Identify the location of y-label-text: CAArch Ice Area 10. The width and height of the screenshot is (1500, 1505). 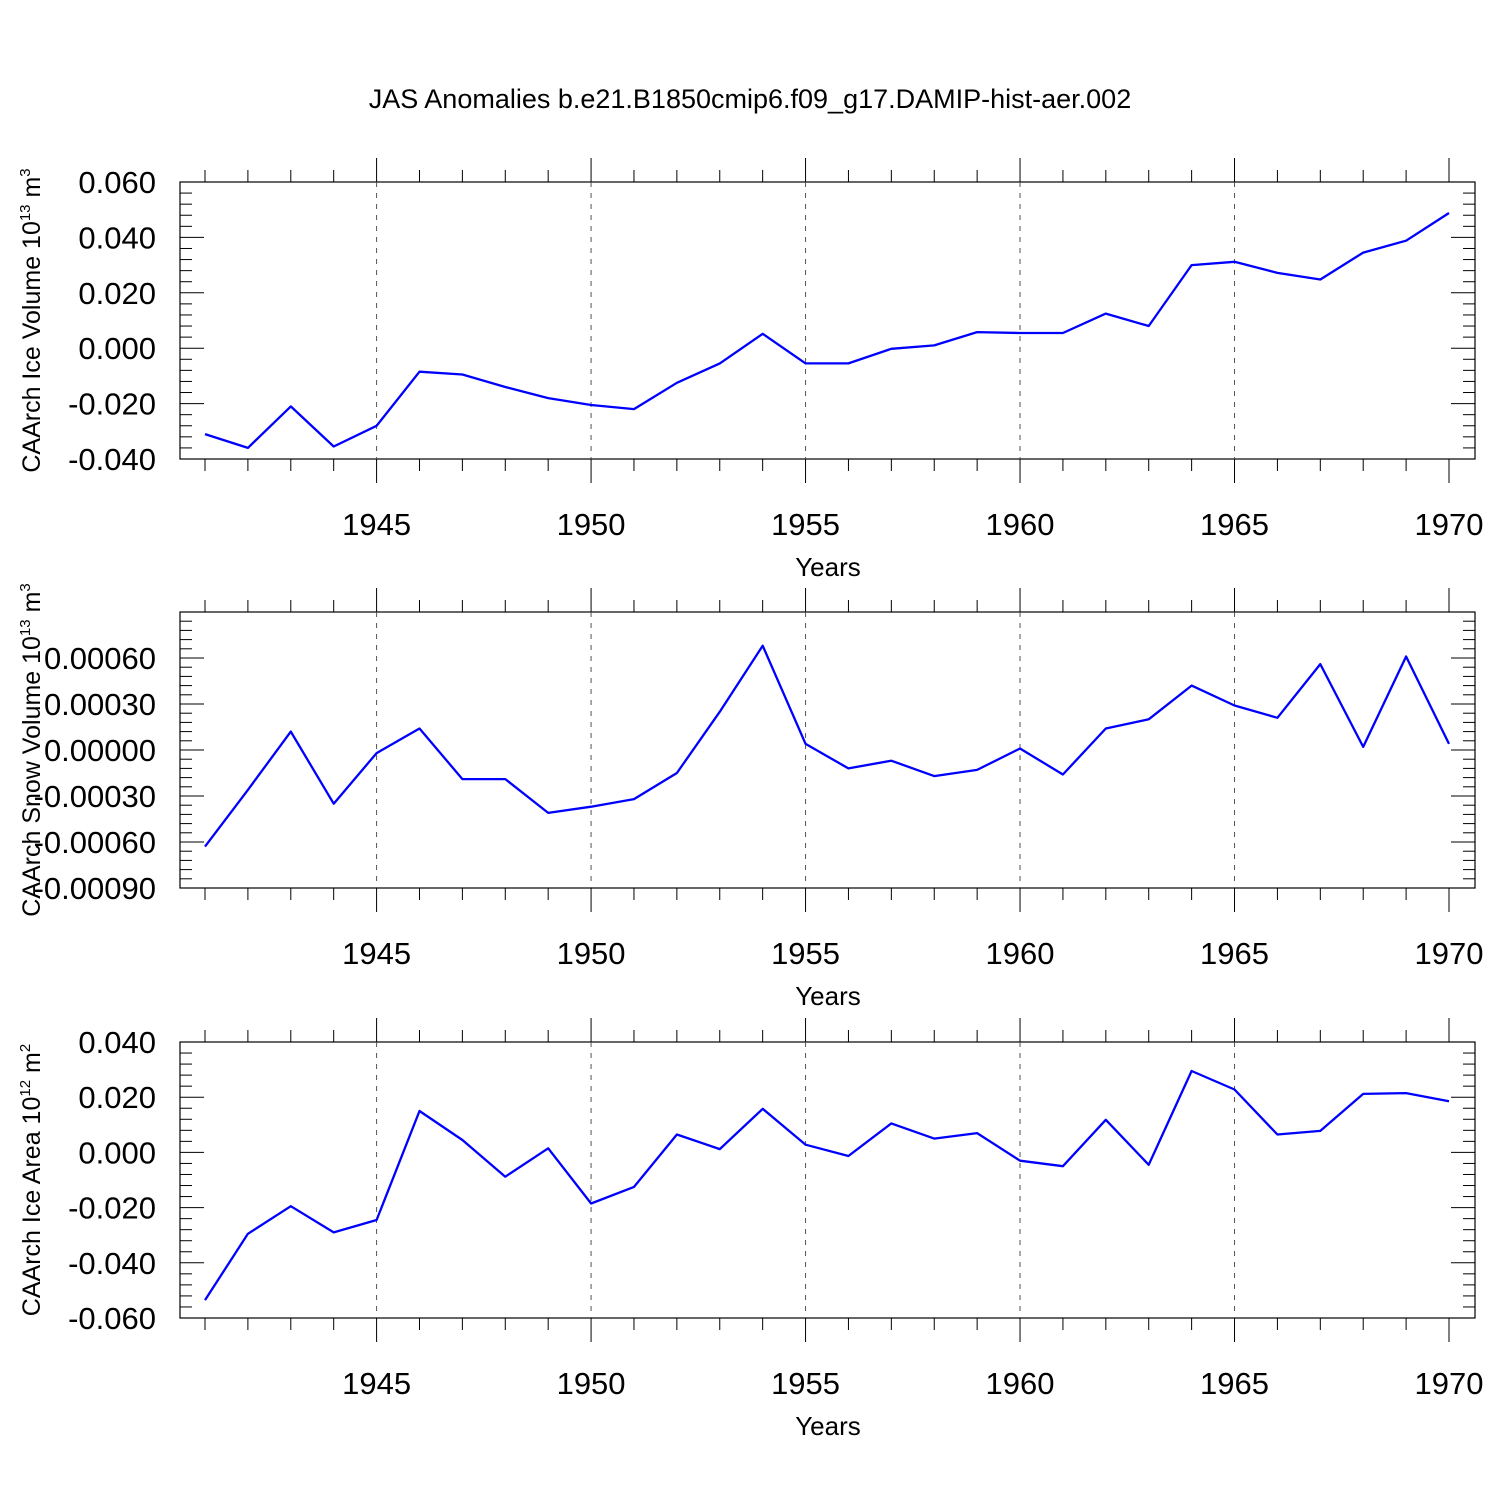
(32, 1207).